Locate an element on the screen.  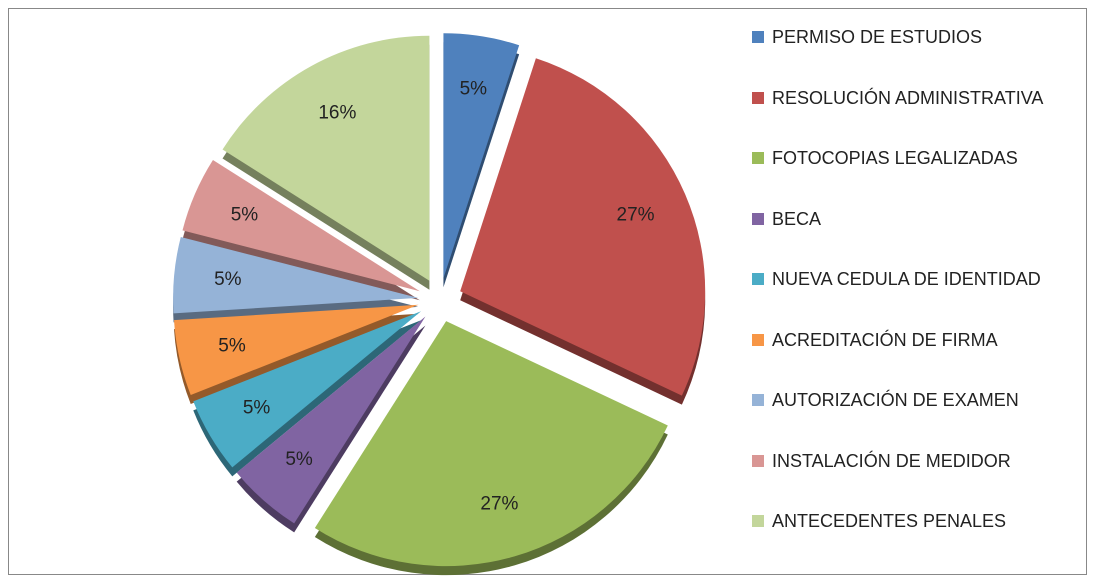
legend-label: RESOLUCIÓN ADMINISTRATIVA is located at coordinates (908, 97).